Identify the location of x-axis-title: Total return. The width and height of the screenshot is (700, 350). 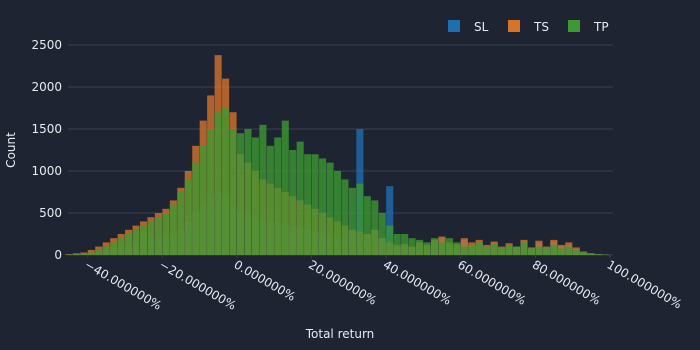
(340, 334).